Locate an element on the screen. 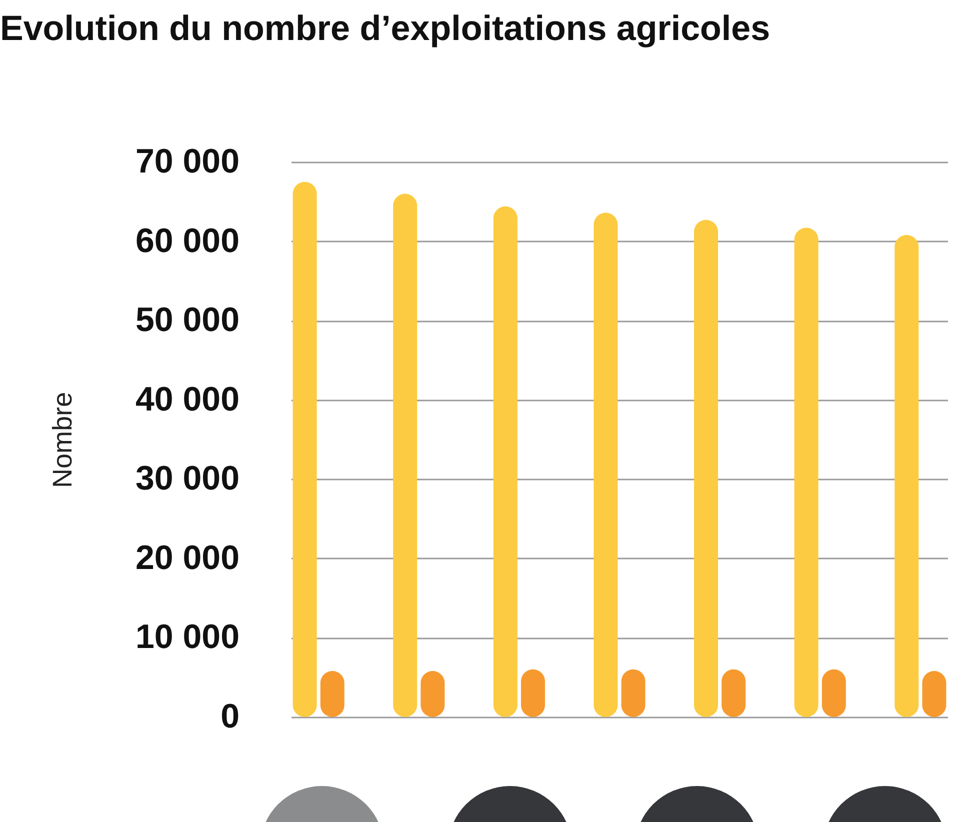  y-tick-label: 10 000 is located at coordinates (188, 637).